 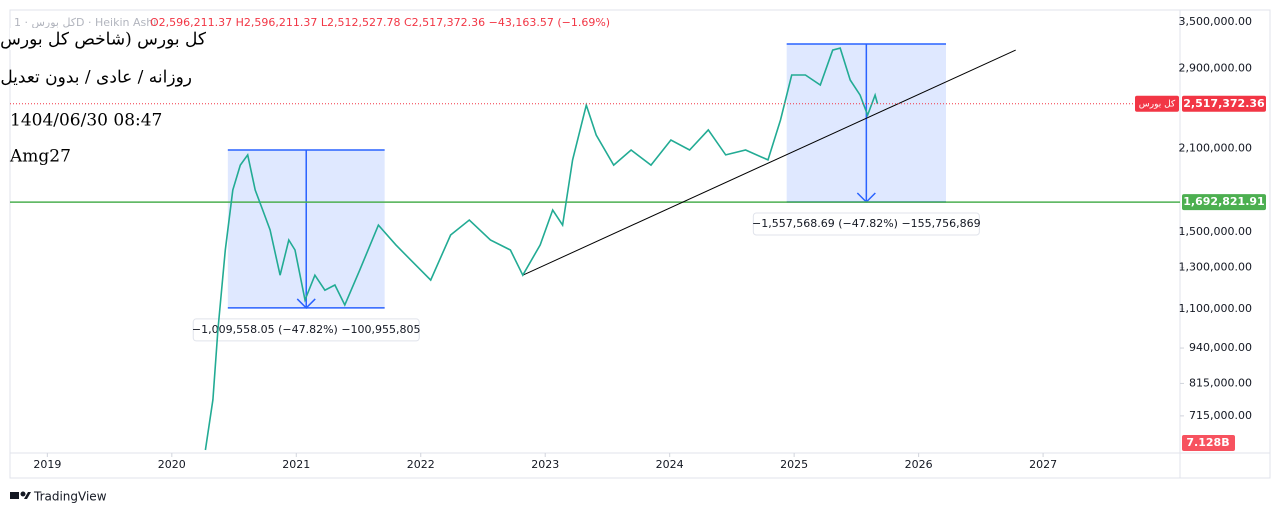 I want to click on subtitle: روزانه / عادی / بدون تعدیل, so click(x=96, y=78).